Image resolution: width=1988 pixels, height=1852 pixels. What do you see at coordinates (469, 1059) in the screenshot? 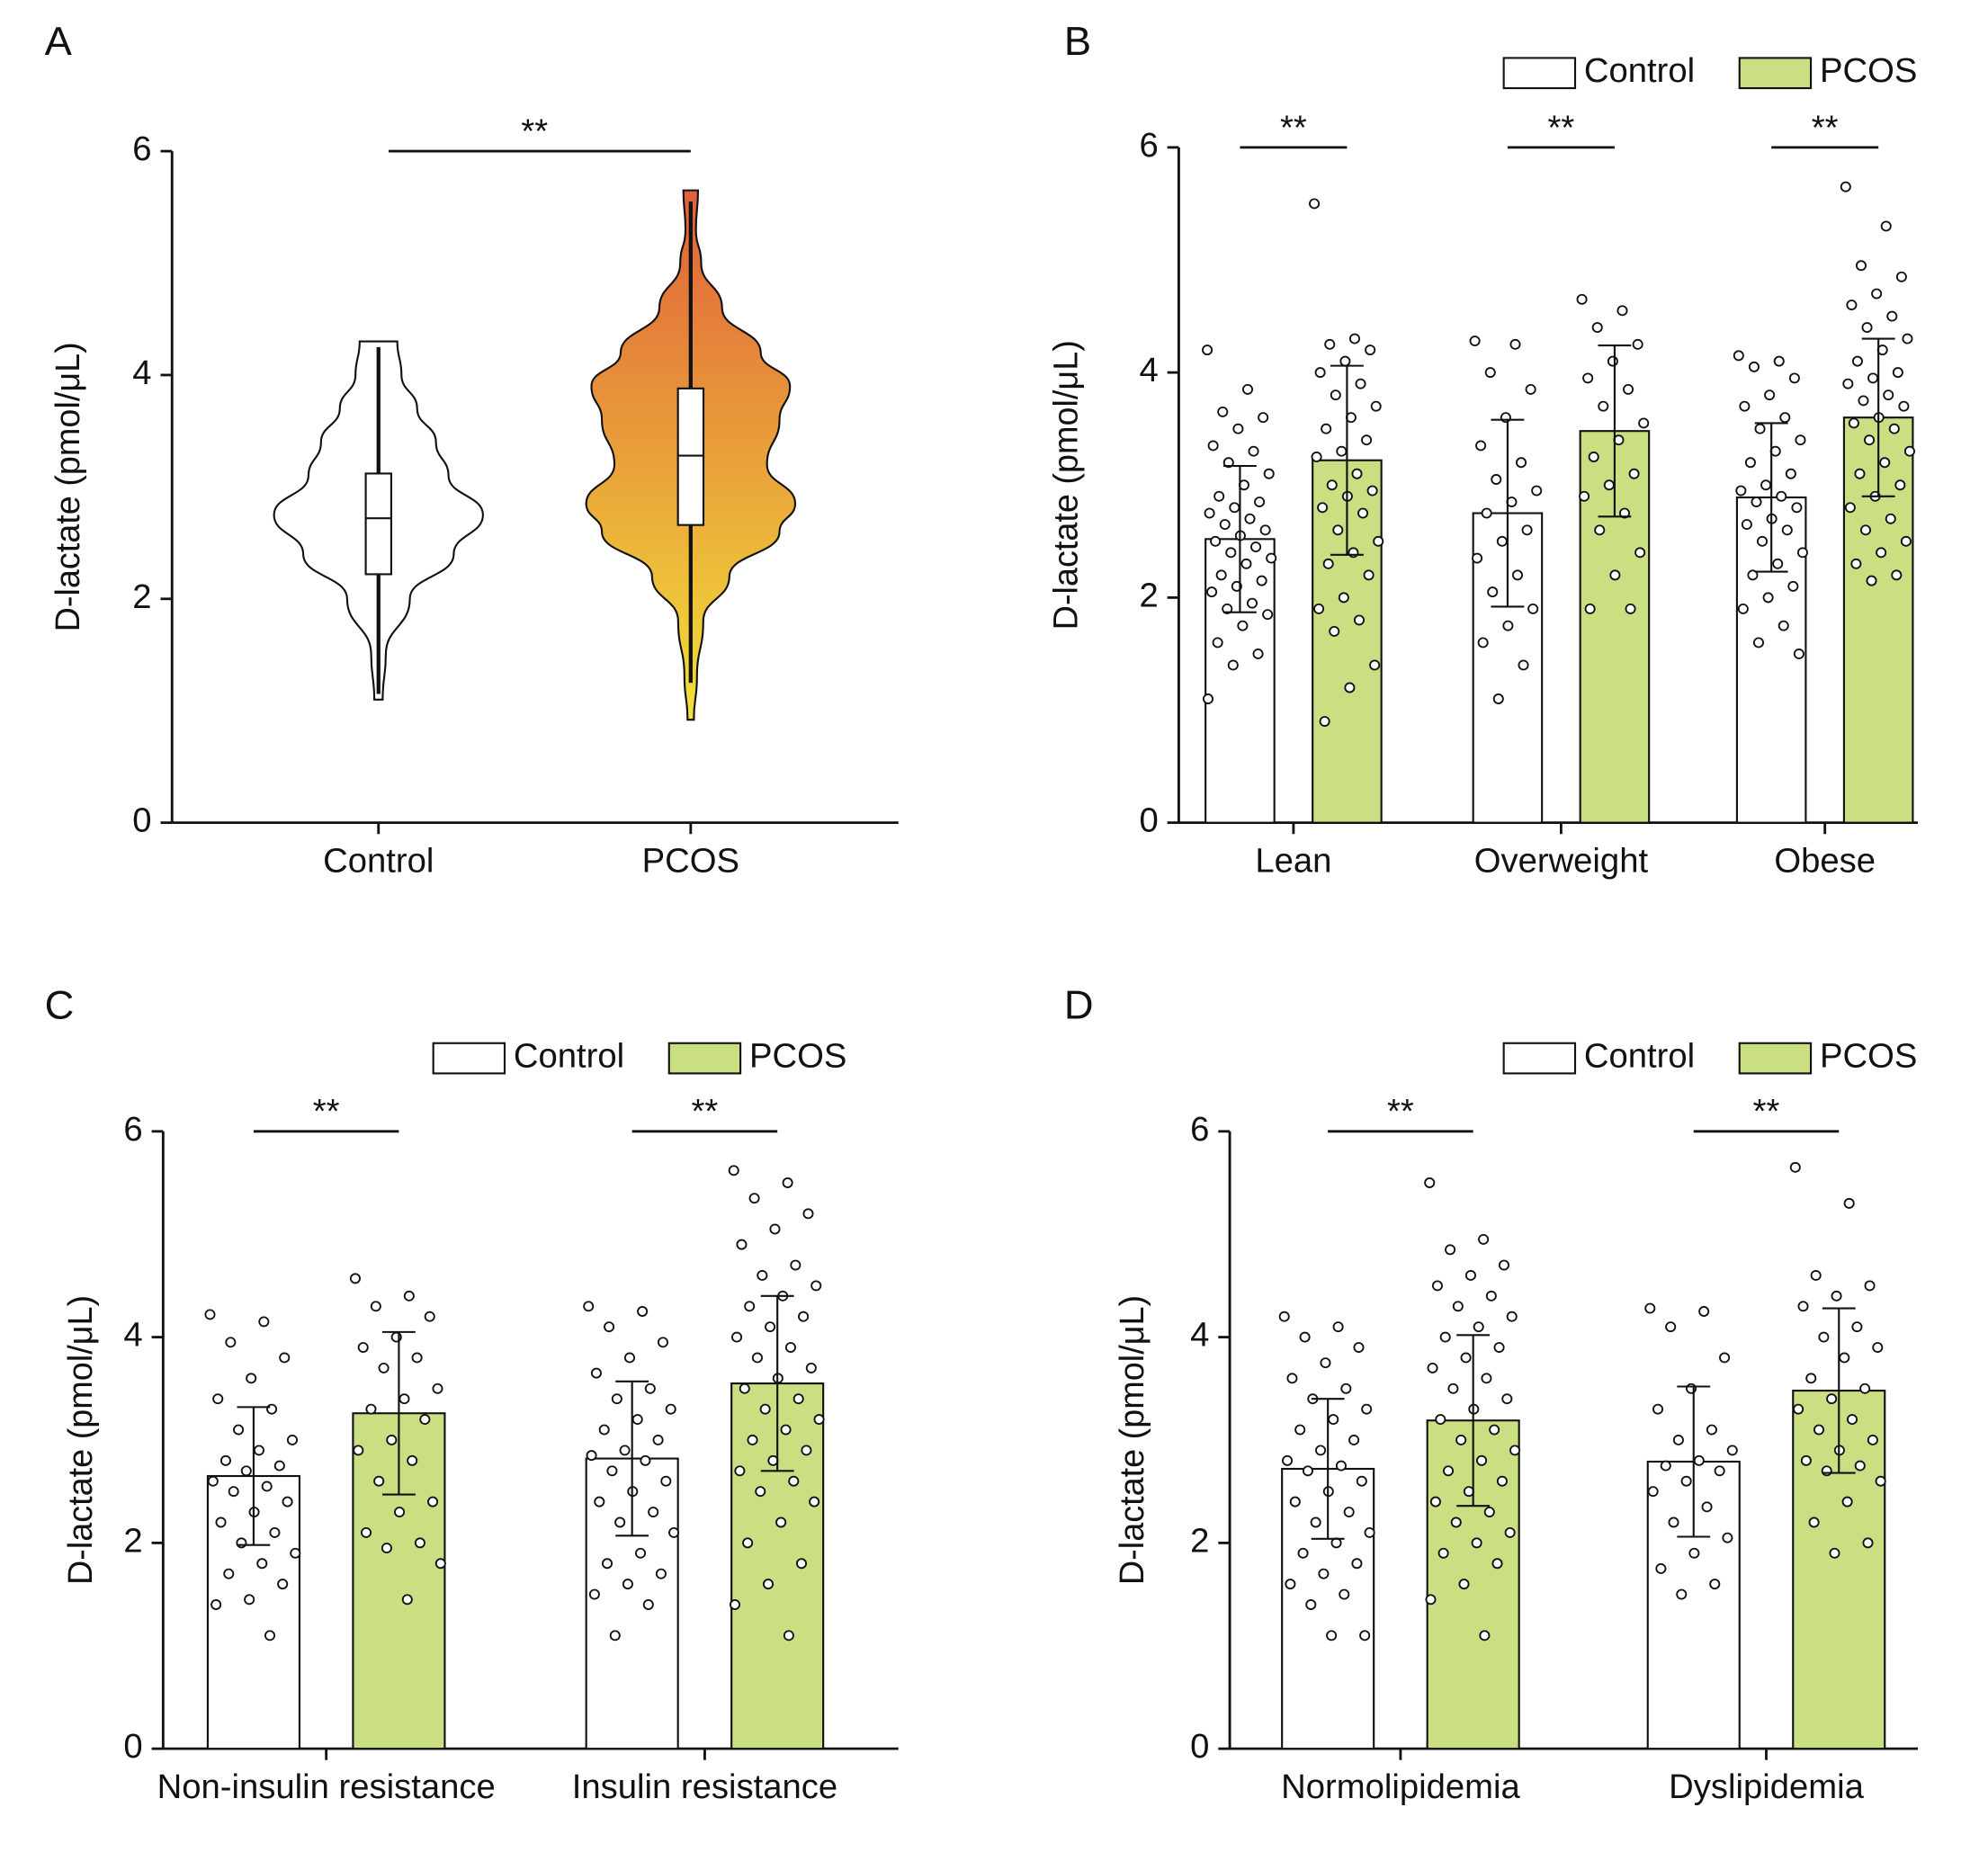
I see `legend-swatch` at bounding box center [469, 1059].